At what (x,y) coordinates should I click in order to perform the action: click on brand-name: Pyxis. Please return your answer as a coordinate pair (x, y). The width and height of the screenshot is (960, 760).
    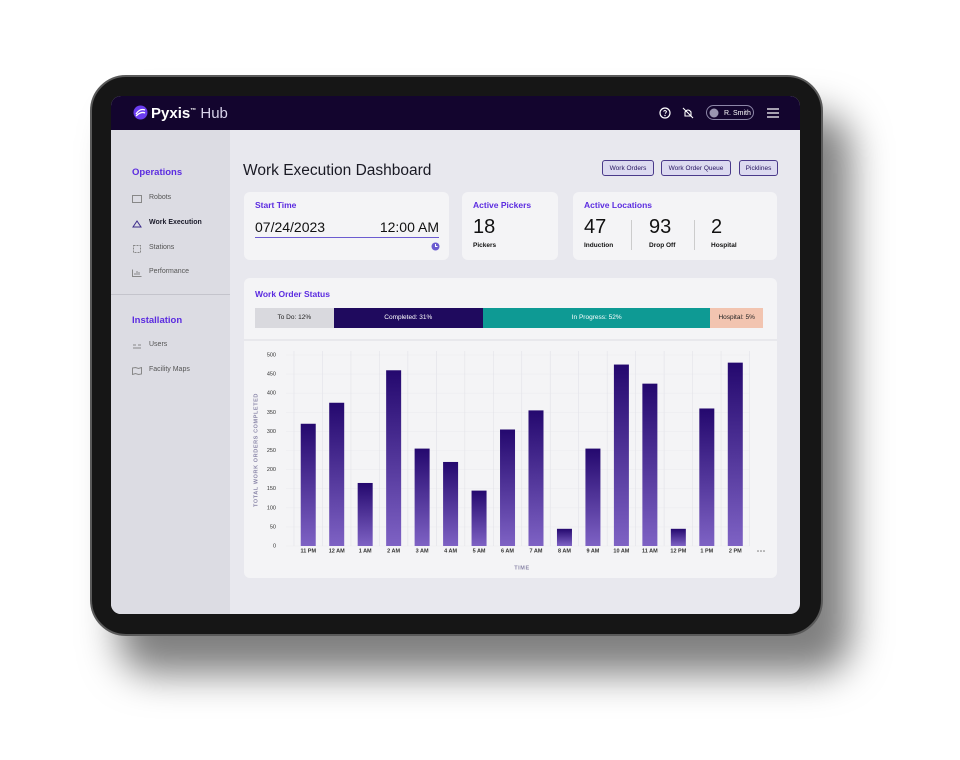
    Looking at the image, I should click on (171, 113).